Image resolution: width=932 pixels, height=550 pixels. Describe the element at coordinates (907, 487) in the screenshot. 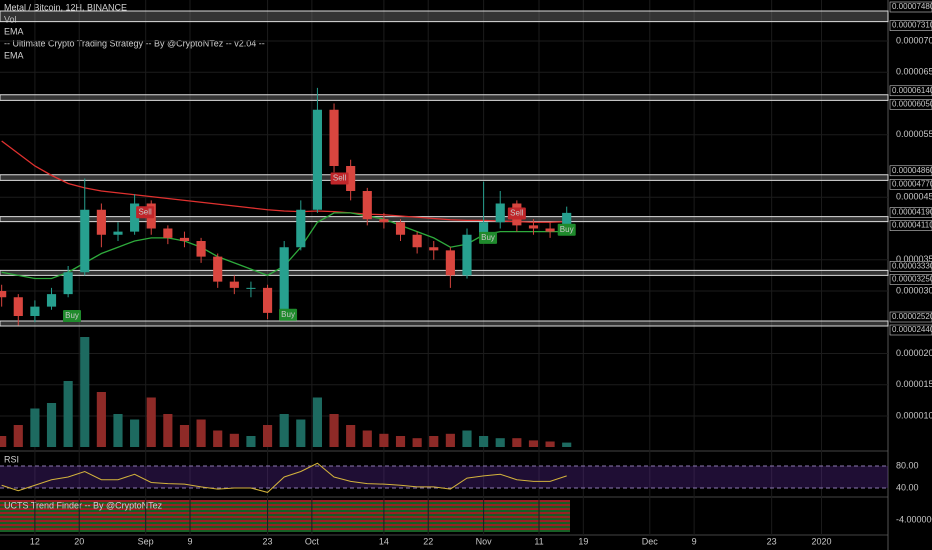

I see `y-tick-label: 40.00` at that location.